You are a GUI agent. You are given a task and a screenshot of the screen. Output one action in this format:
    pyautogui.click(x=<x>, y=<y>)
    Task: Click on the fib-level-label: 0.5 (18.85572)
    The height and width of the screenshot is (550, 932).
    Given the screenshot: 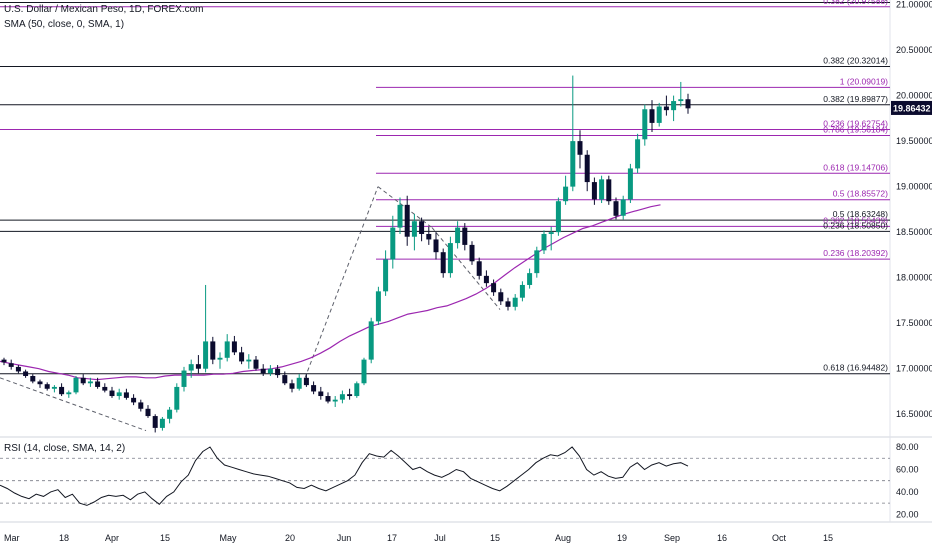 What is the action you would take?
    pyautogui.click(x=860, y=194)
    